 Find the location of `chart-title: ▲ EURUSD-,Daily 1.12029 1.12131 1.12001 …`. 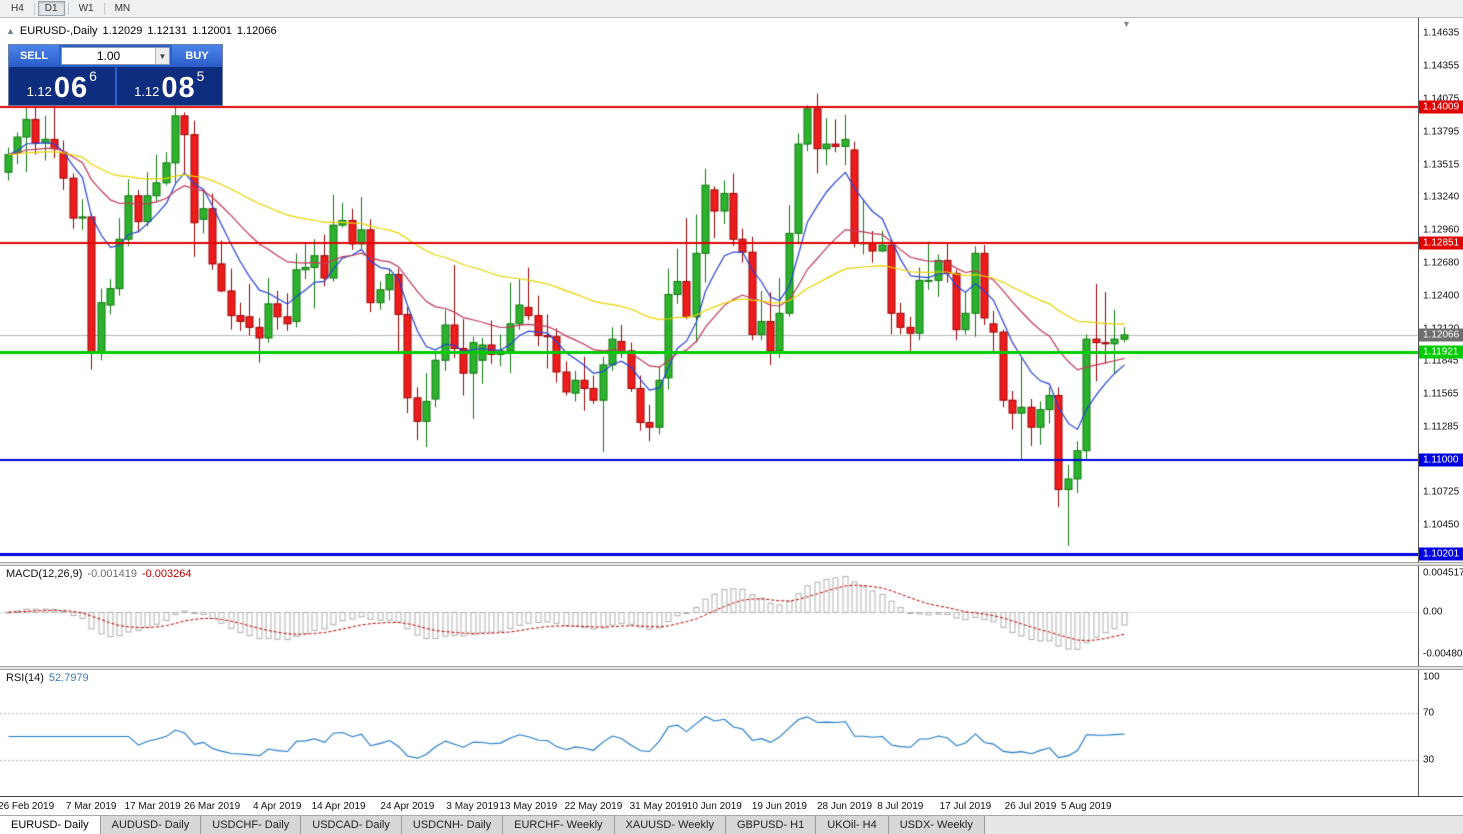

chart-title: ▲ EURUSD-,Daily 1.12029 1.12131 1.12001 … is located at coordinates (141, 31).